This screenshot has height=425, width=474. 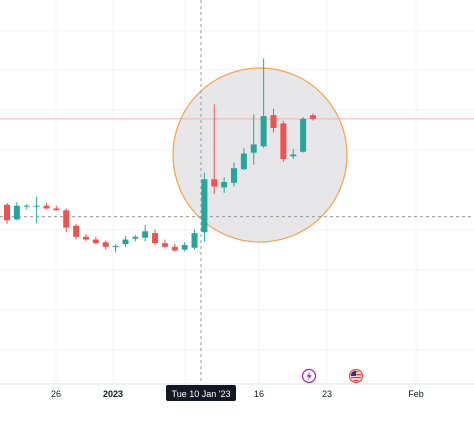 What do you see at coordinates (237, 392) in the screenshot?
I see `time-axis: 26 2023 16 23 Feb Tue 10 Jan '23` at bounding box center [237, 392].